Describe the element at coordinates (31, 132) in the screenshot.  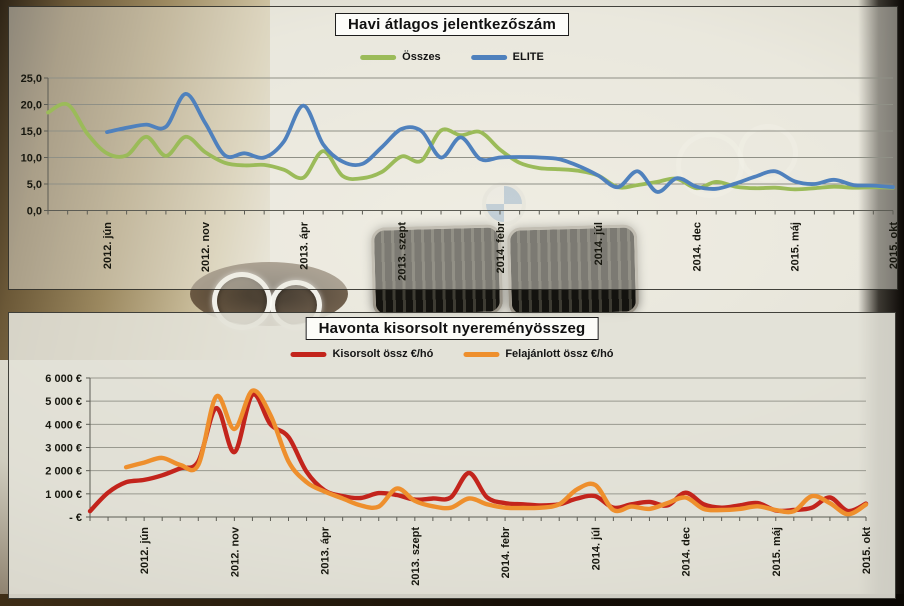
I see `y-axis-tick-label: 15,0` at that location.